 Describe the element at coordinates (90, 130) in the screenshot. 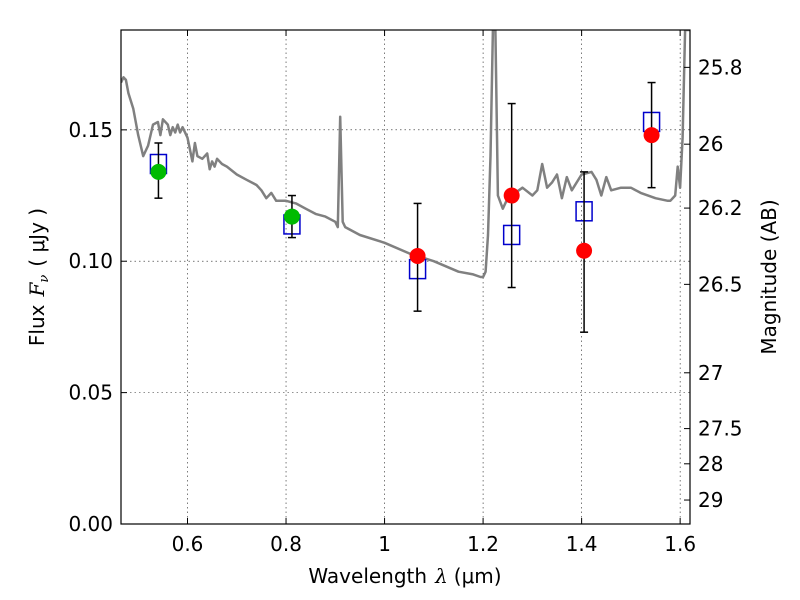

I see `y-tick-label: 0.15` at that location.